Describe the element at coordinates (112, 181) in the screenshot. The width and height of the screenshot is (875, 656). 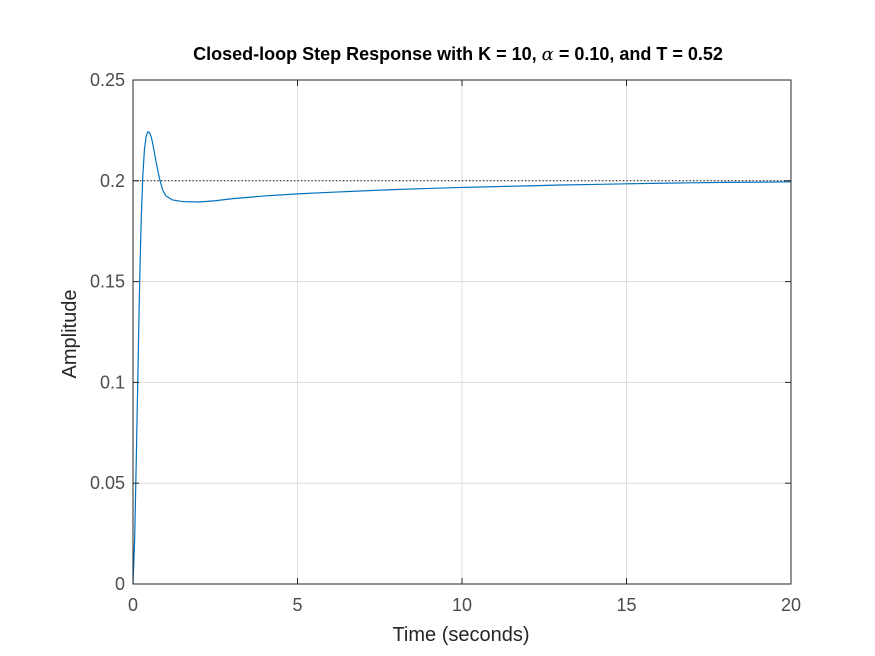
I see `y-tick-label-4: 0.2` at that location.